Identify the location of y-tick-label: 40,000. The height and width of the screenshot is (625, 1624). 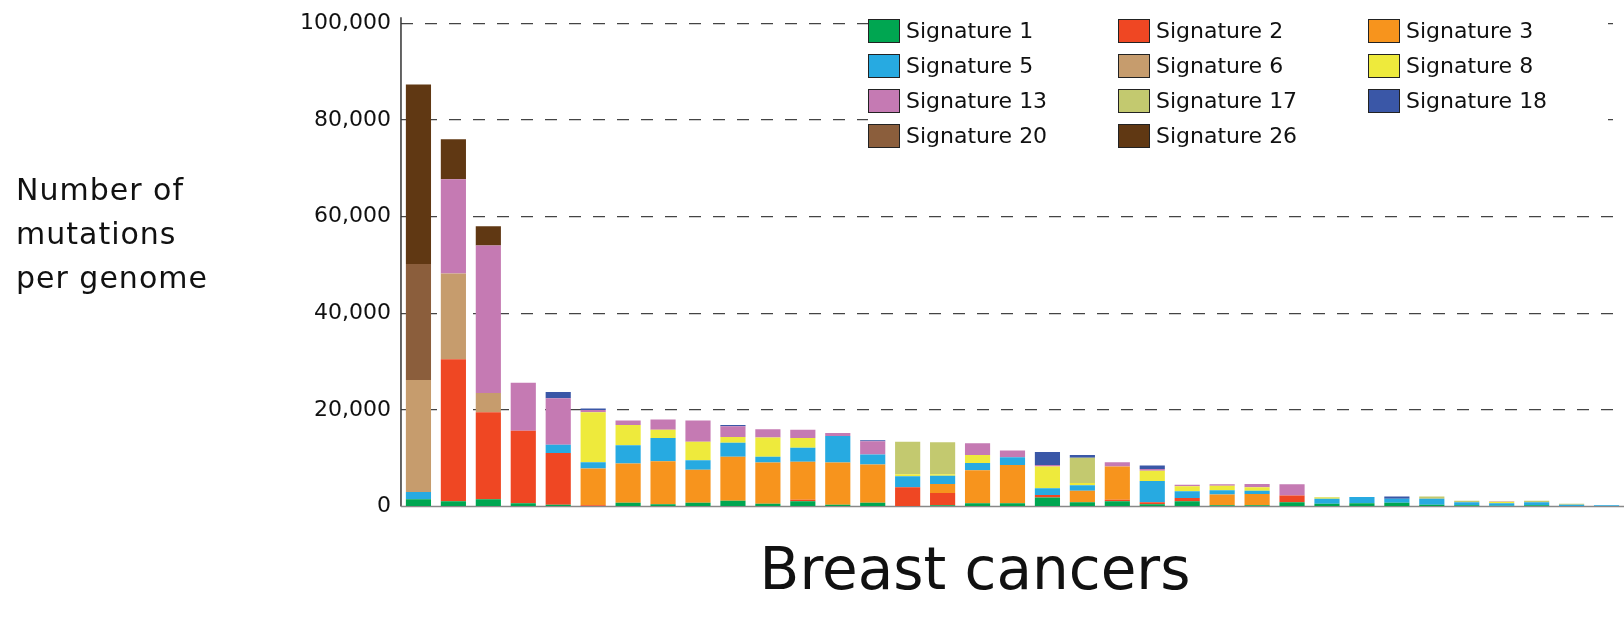
(352, 311).